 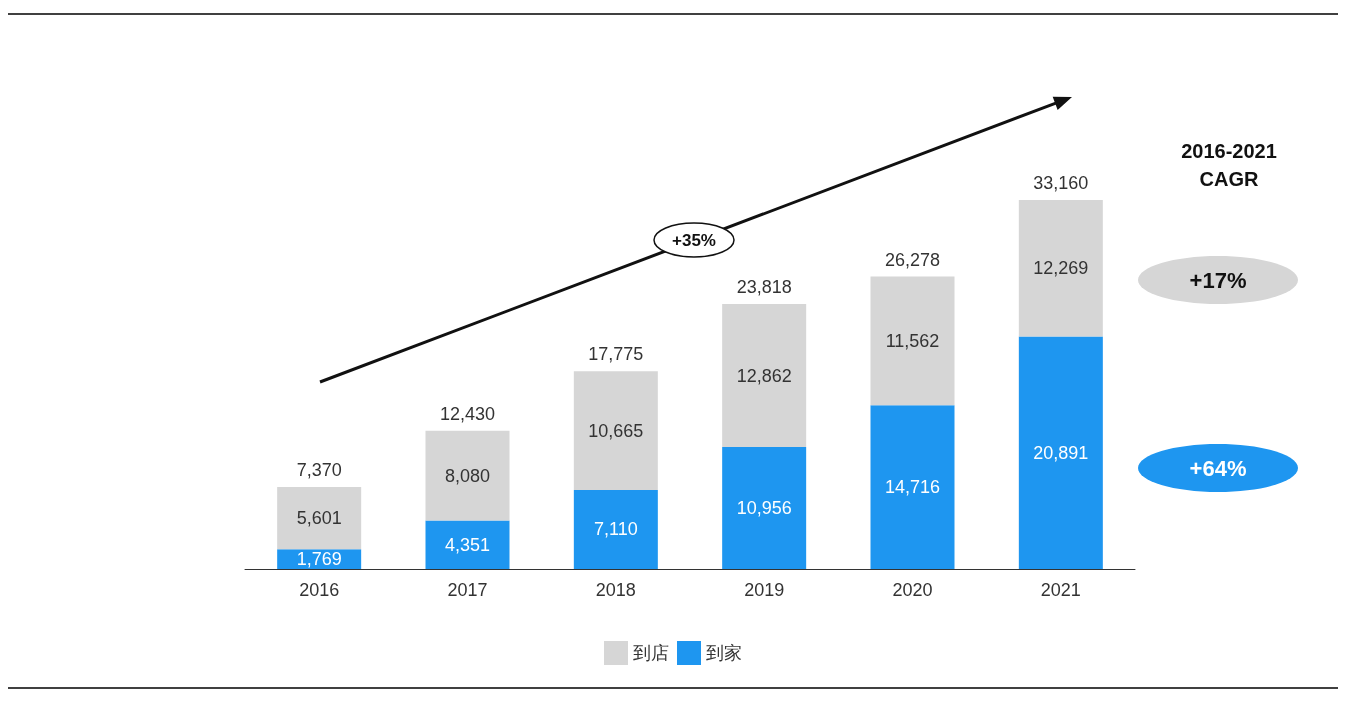 I want to click on text: +64%, so click(x=1218, y=468).